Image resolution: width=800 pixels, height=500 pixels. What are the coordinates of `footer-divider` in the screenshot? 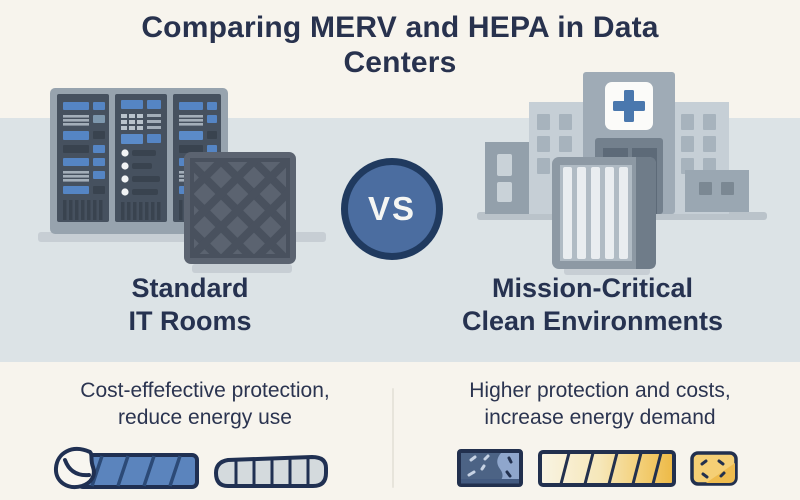 It's located at (393, 438).